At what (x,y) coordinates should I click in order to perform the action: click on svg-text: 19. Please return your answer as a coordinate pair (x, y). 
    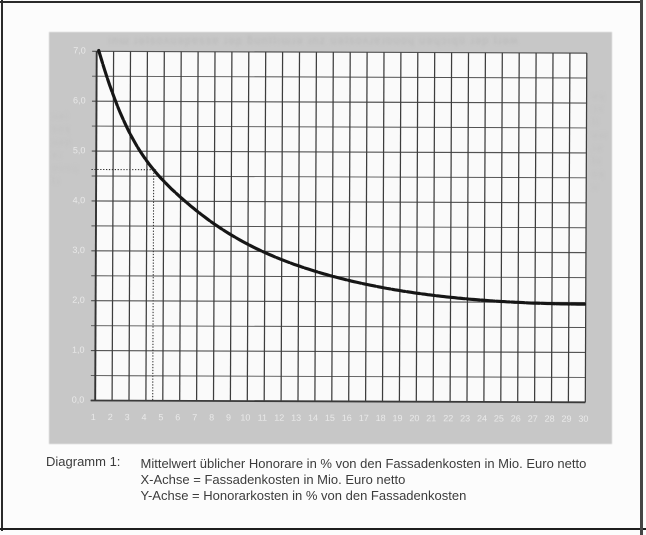
    Looking at the image, I should click on (397, 418).